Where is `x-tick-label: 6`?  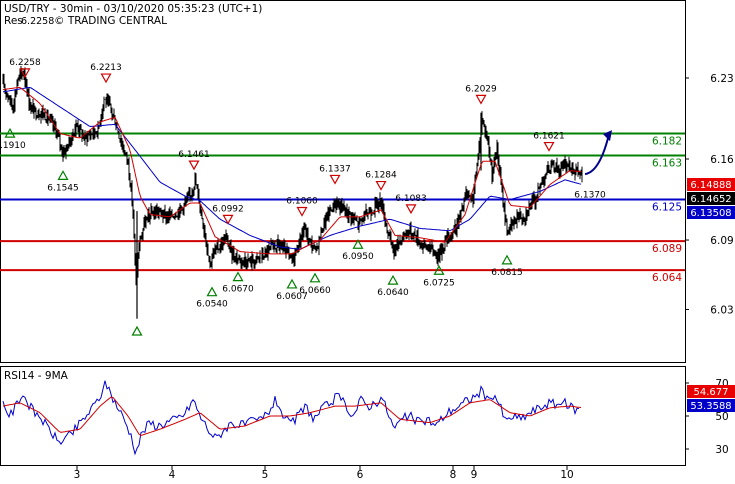 x-tick-label: 6 is located at coordinates (360, 474).